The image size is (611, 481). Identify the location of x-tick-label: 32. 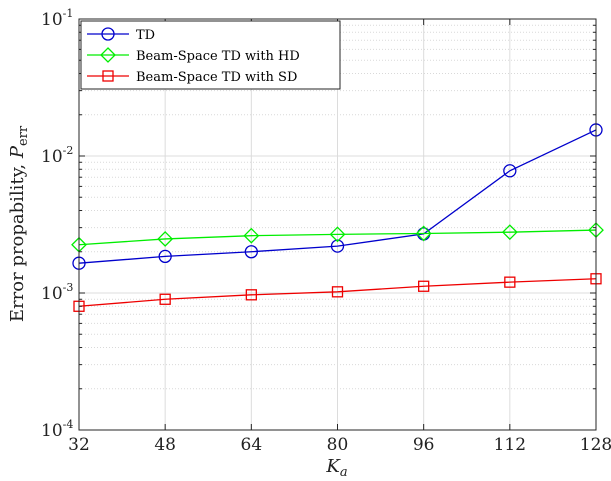
(79, 445).